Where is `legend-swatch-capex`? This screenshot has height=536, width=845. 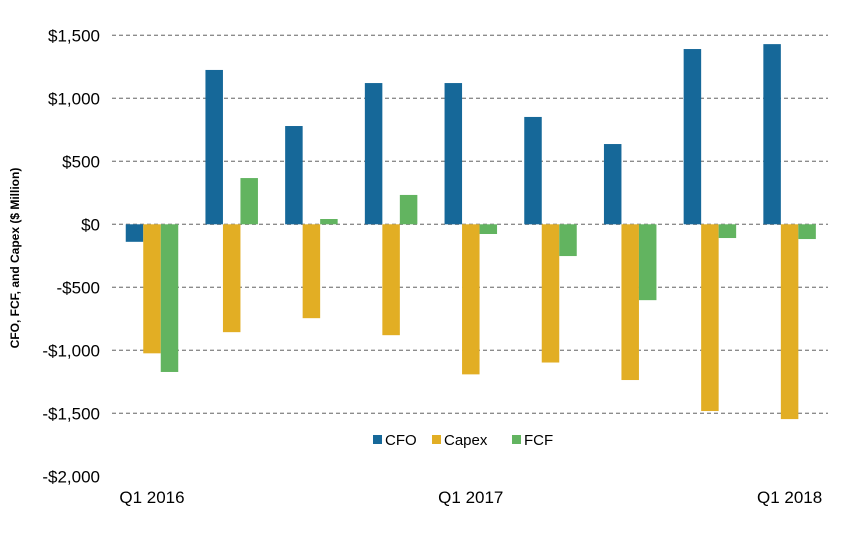
legend-swatch-capex is located at coordinates (436, 439).